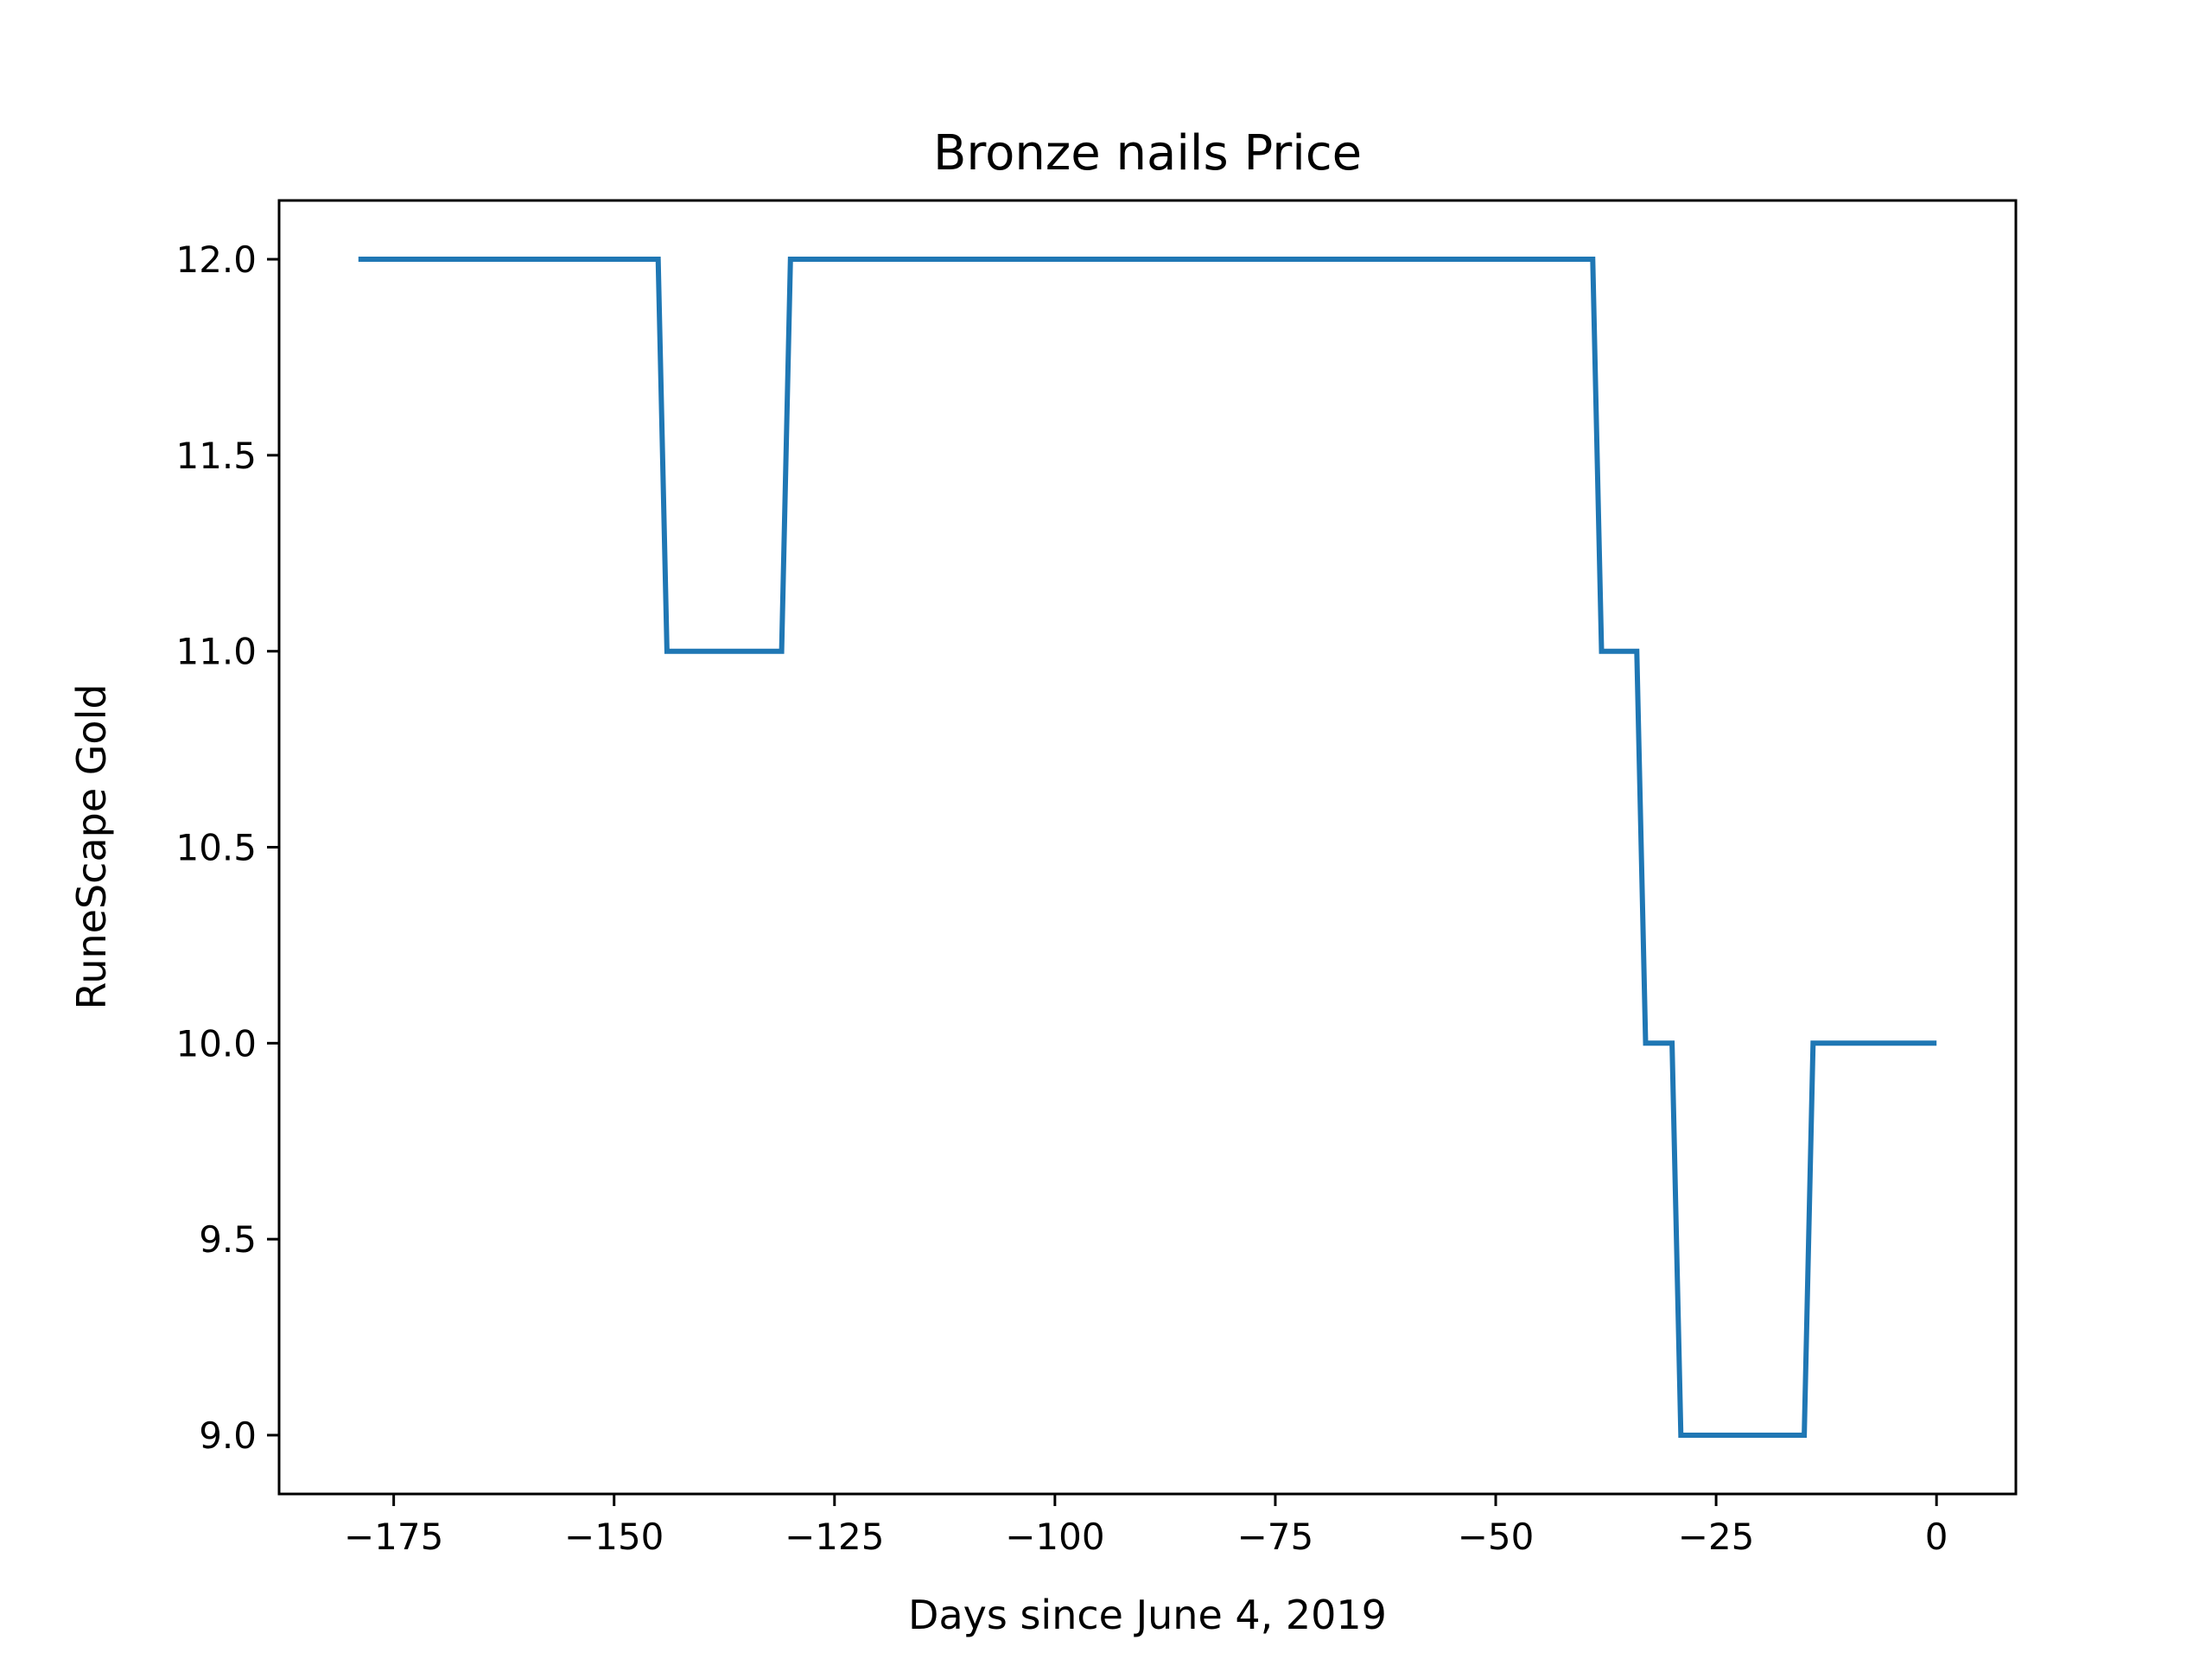  What do you see at coordinates (1054, 1537) in the screenshot?
I see `x-tick-label-3: −100` at bounding box center [1054, 1537].